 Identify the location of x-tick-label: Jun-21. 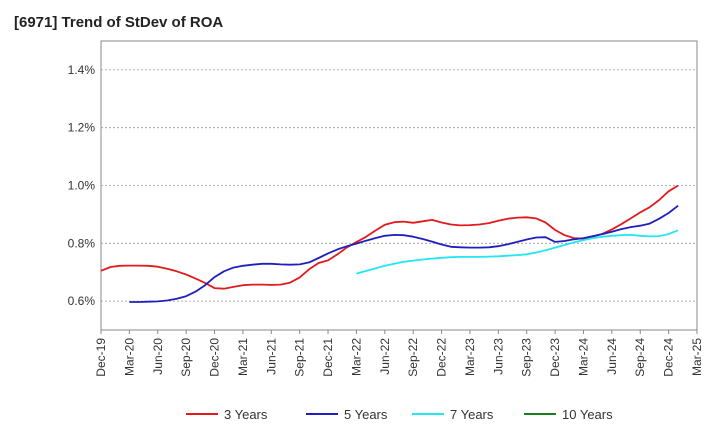
(271, 356).